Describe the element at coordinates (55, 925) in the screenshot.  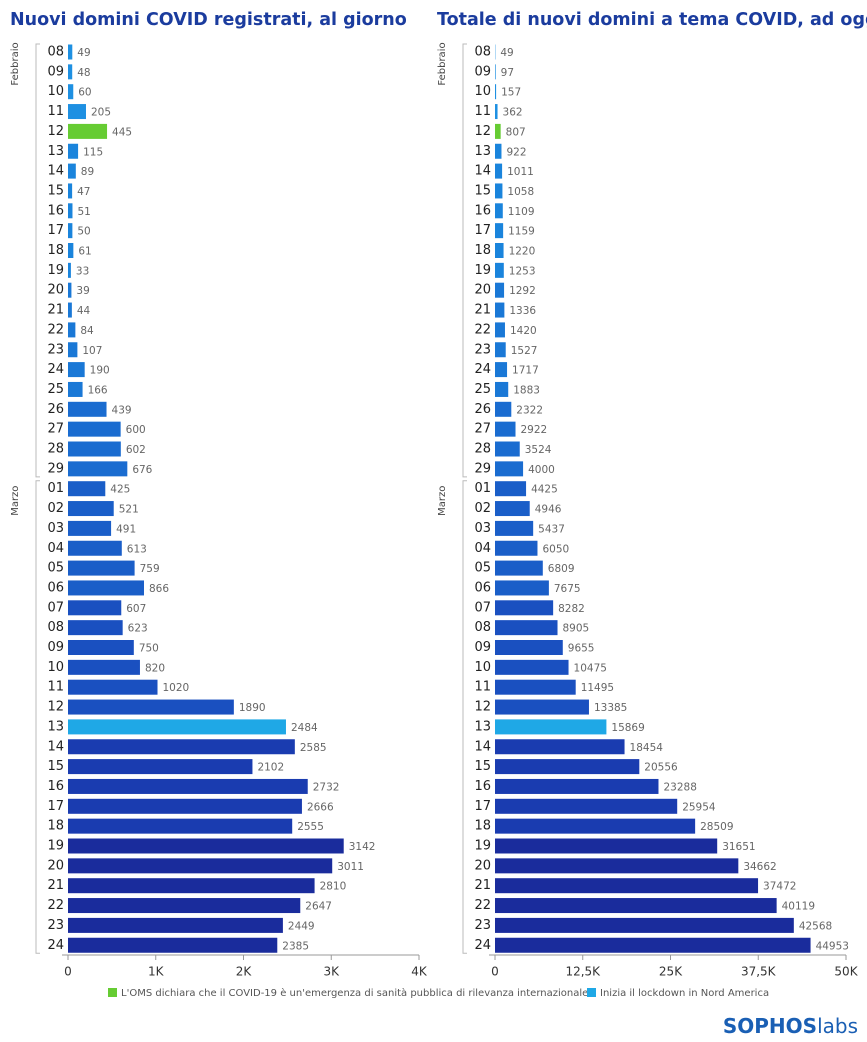
I see `category-label: 23` at that location.